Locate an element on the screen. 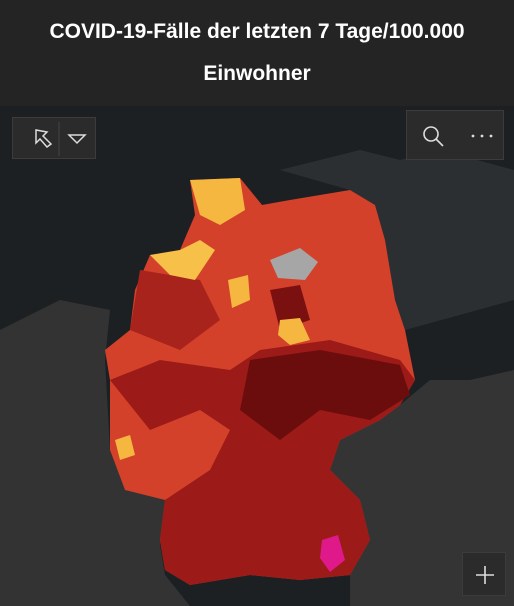 The width and height of the screenshot is (514, 606). selection-tools is located at coordinates (54, 138).